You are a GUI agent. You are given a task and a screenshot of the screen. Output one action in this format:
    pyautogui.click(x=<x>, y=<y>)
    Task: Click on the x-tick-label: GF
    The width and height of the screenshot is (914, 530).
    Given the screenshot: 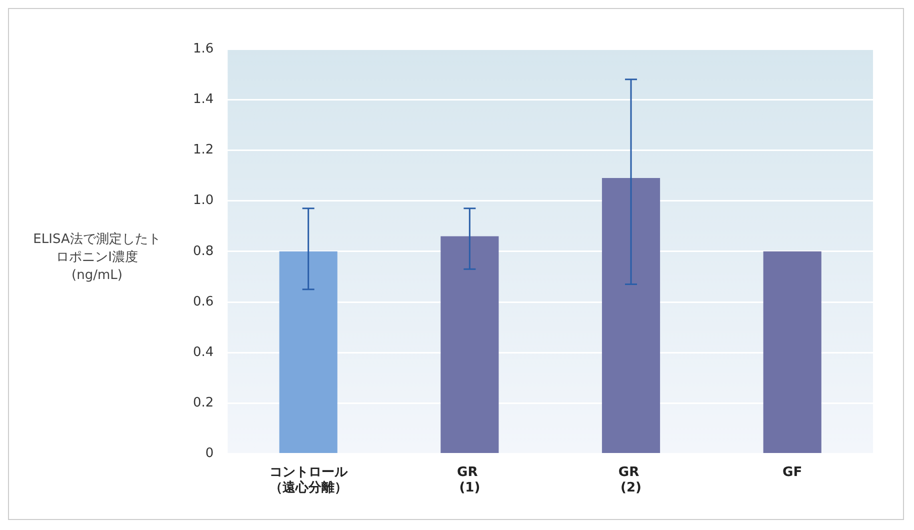 What is the action you would take?
    pyautogui.click(x=792, y=472)
    